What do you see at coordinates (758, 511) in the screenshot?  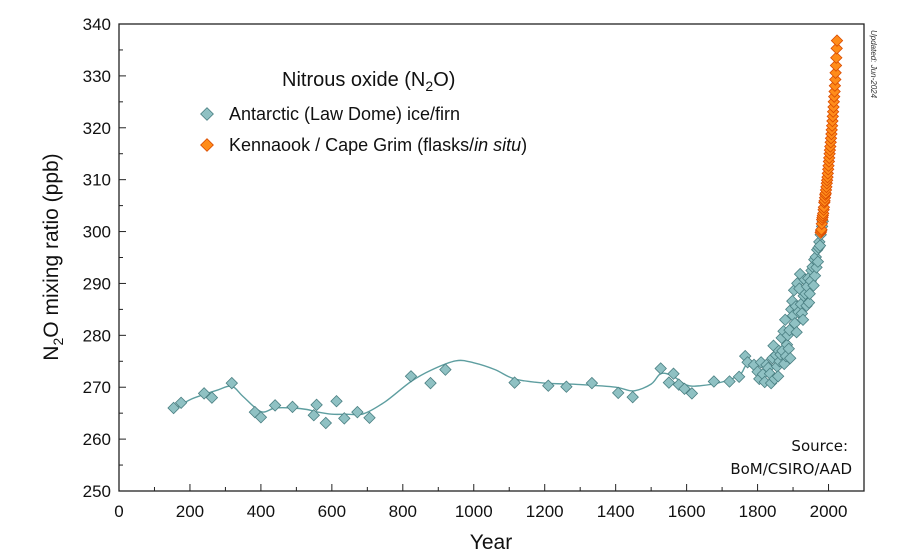 I see `x-tick-label: 1800` at bounding box center [758, 511].